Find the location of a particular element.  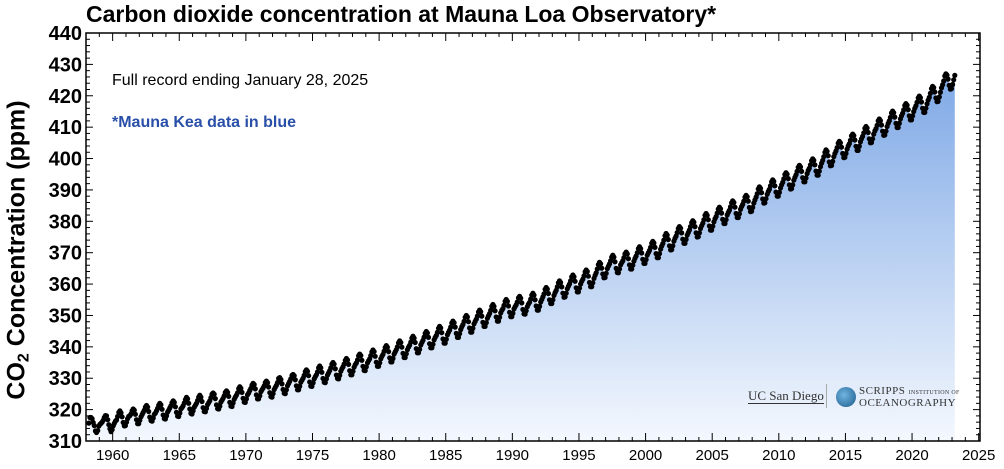

y-tick-label: 360 is located at coordinates (65, 285).